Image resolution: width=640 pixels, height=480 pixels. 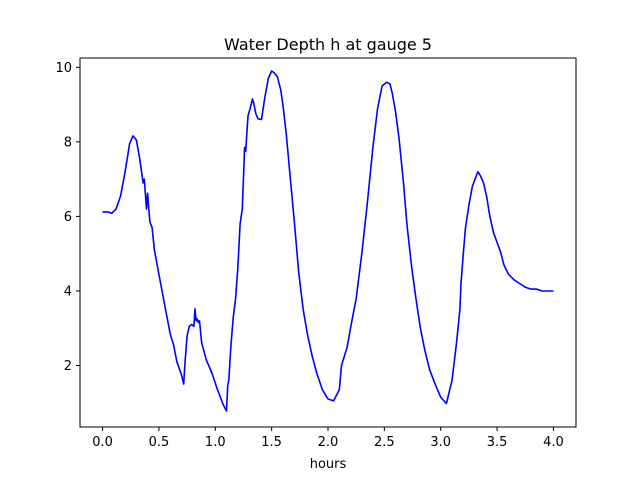 What do you see at coordinates (68, 366) in the screenshot?
I see `y-tick-label: 2` at bounding box center [68, 366].